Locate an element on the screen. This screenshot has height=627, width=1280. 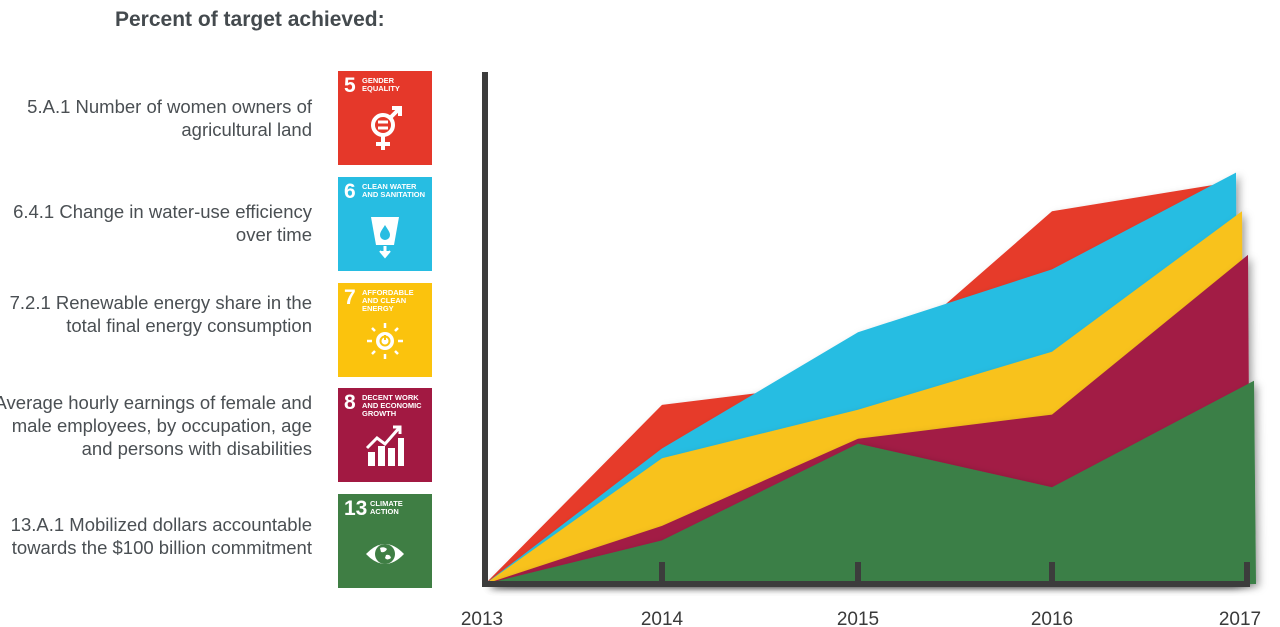
x-tick-label-2014: 2014 is located at coordinates (662, 618).